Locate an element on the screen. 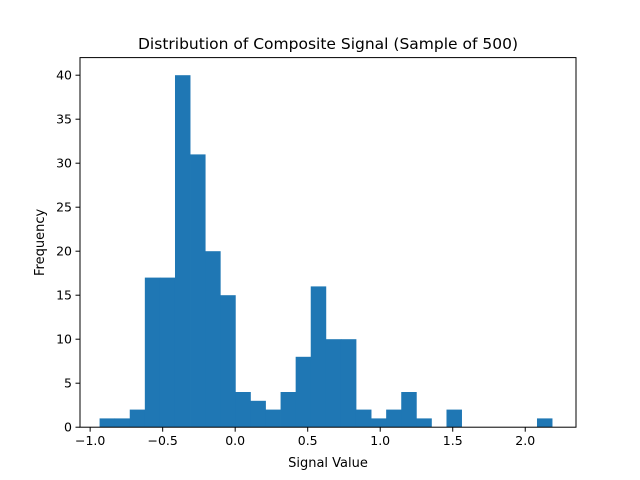 This screenshot has height=480, width=640. y-tick-label: 15 is located at coordinates (64, 295).